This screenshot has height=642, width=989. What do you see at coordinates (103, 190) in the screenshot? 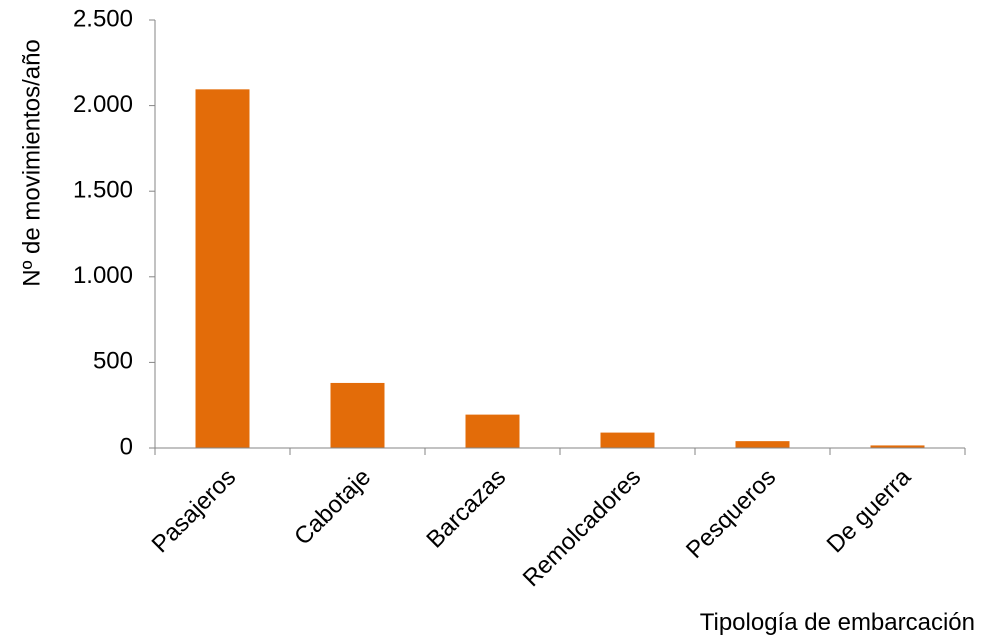
I see `y-tick-label: 1.500` at bounding box center [103, 190].